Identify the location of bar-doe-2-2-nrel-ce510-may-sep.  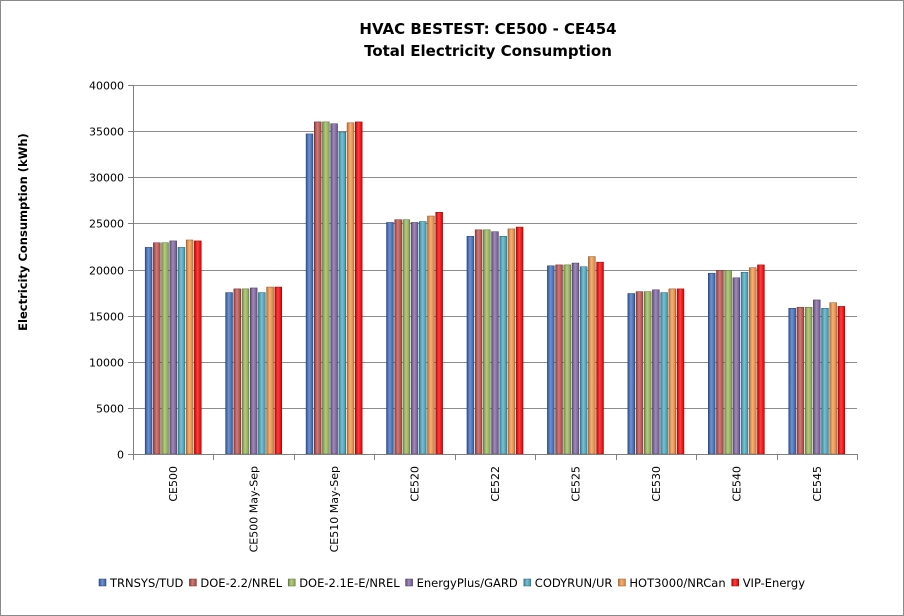
(318, 288).